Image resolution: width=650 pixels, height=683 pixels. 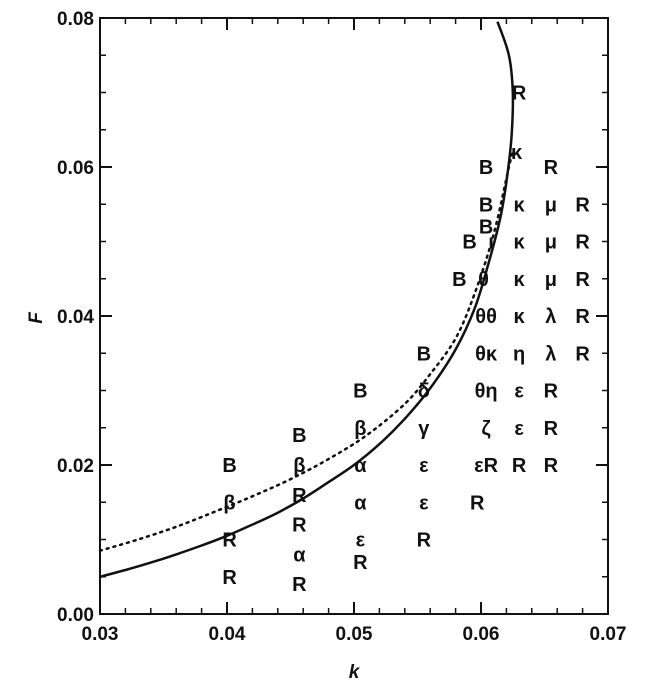 What do you see at coordinates (491, 243) in the screenshot?
I see `pattern-mark: ι` at bounding box center [491, 243].